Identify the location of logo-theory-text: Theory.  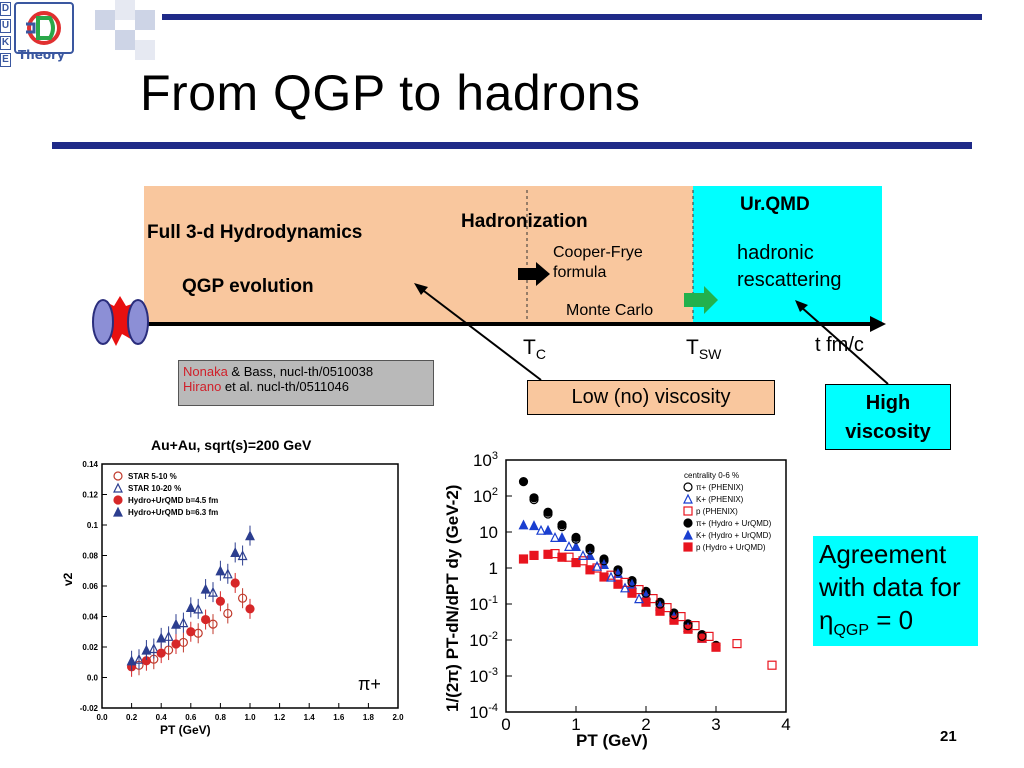
(41, 55).